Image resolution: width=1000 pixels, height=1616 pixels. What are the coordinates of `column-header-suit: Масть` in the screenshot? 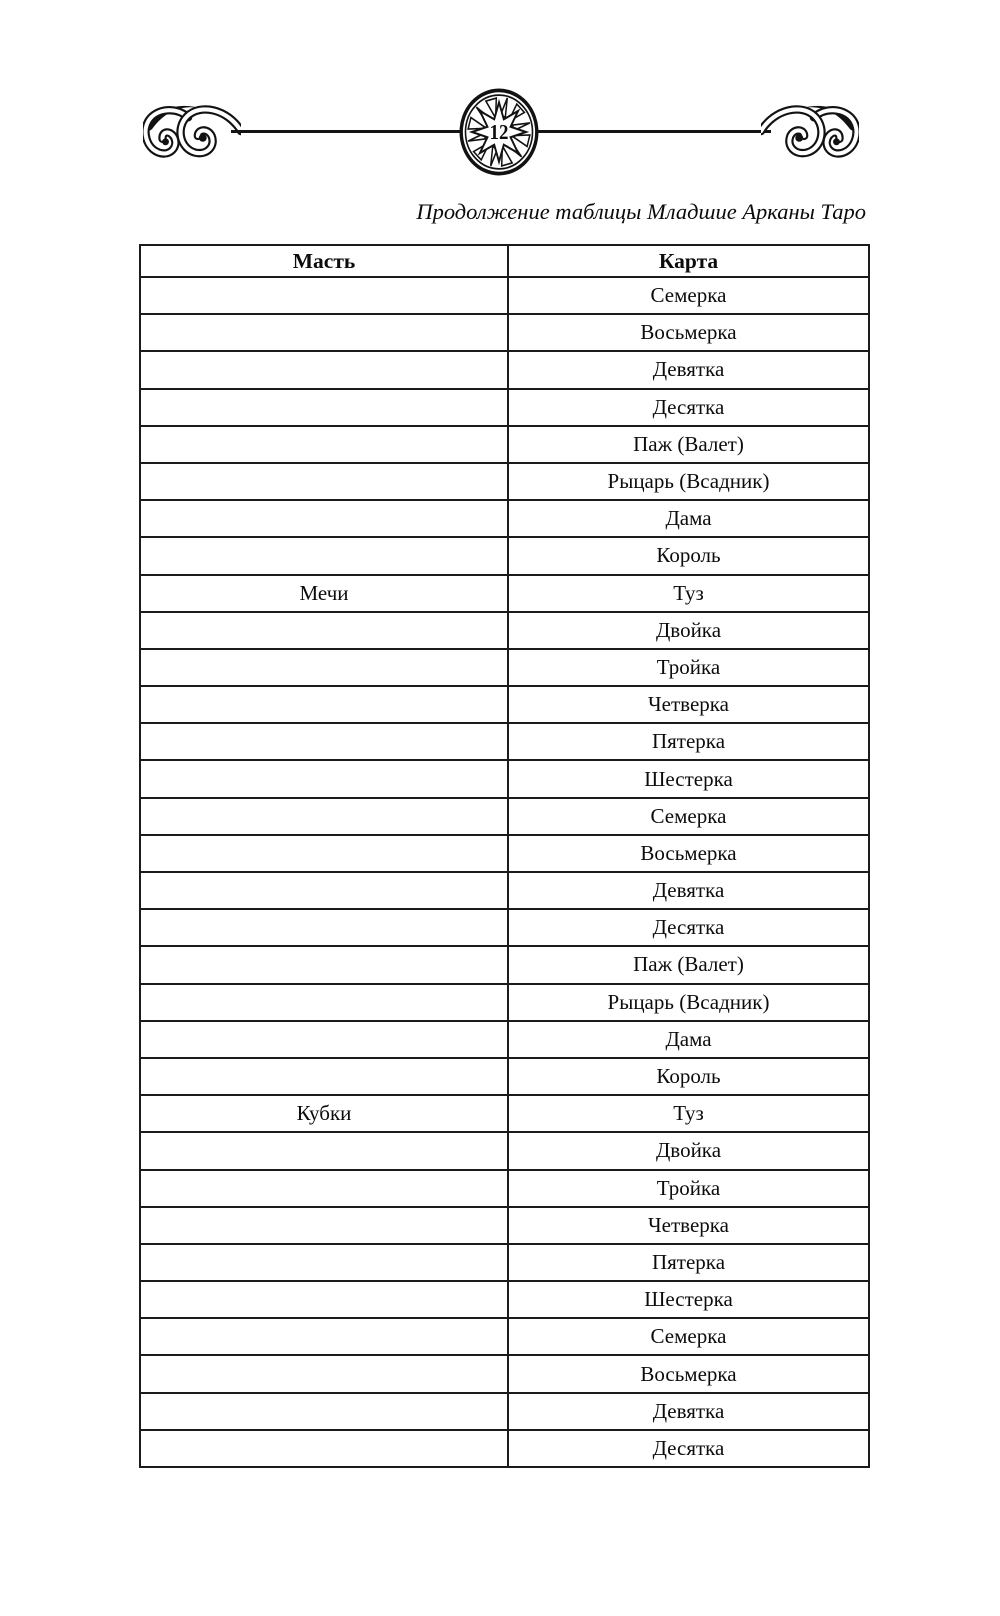 It's located at (324, 261).